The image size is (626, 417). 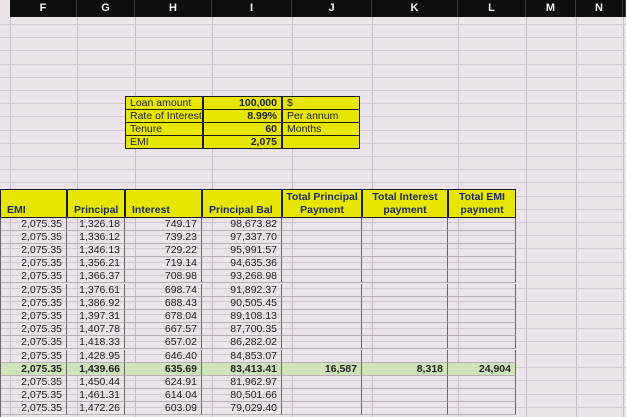 What do you see at coordinates (163, 316) in the screenshot?
I see `table-cell: 678.04` at bounding box center [163, 316].